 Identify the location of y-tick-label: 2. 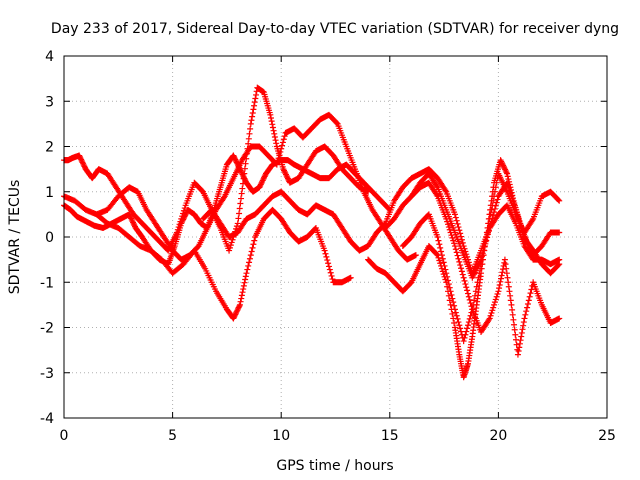
(49, 148).